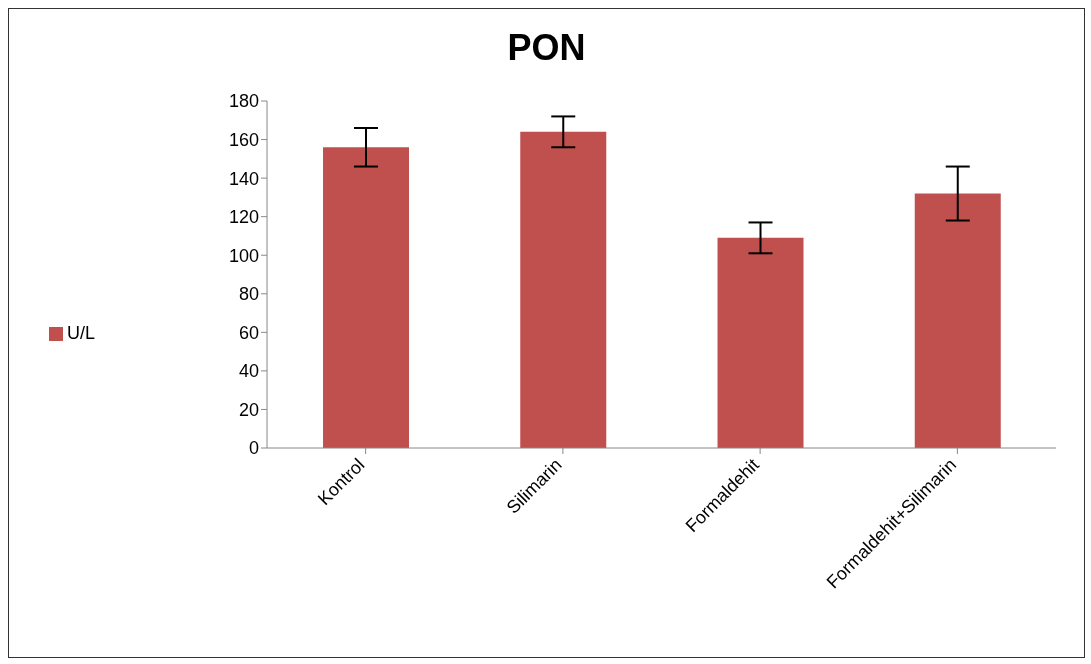  What do you see at coordinates (244, 101) in the screenshot?
I see `y-tick-label: 180` at bounding box center [244, 101].